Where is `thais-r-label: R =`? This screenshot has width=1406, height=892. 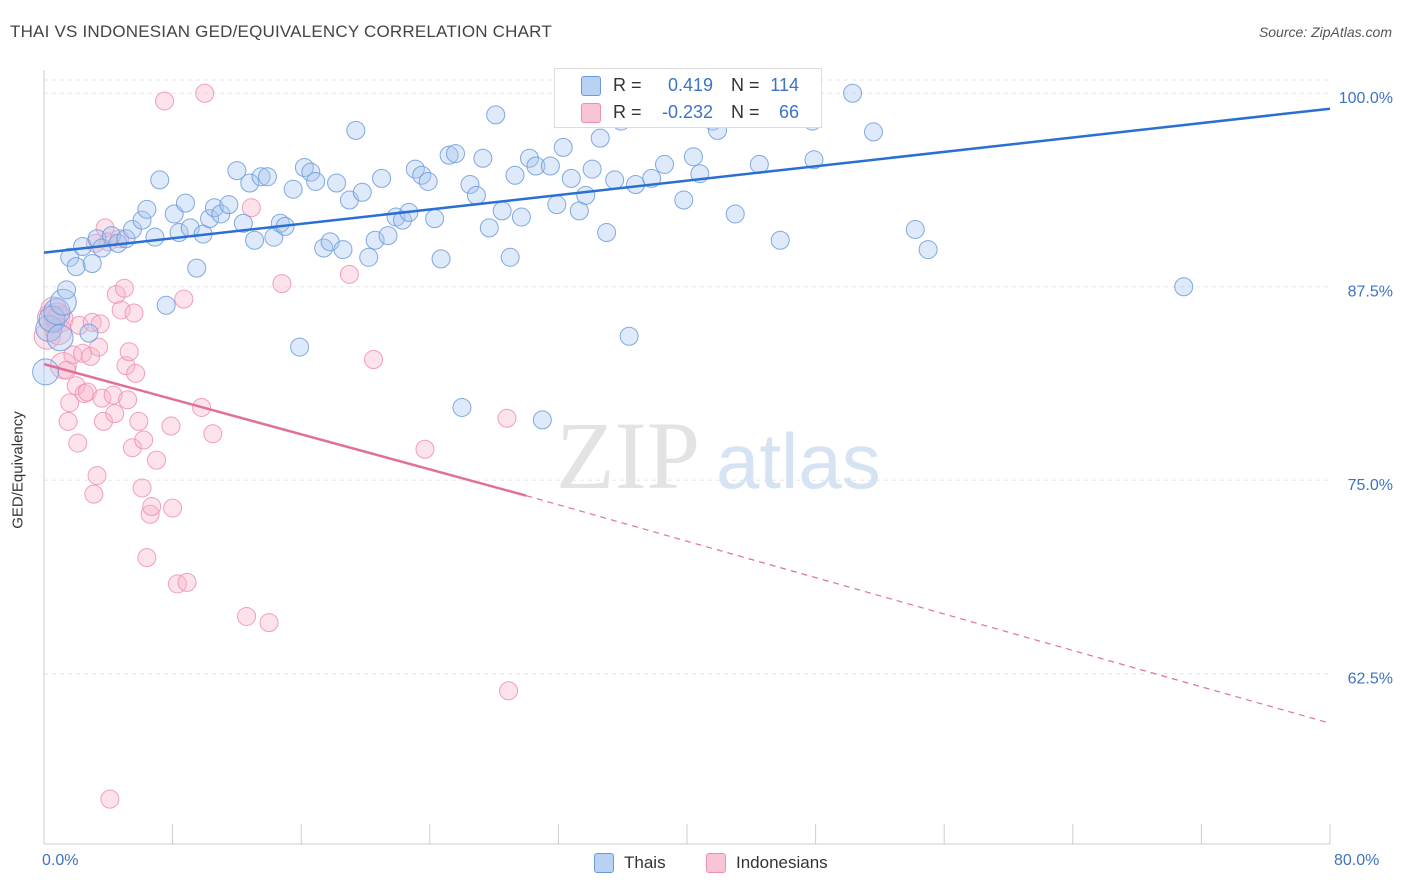
thais-r-label: R = is located at coordinates (627, 85).